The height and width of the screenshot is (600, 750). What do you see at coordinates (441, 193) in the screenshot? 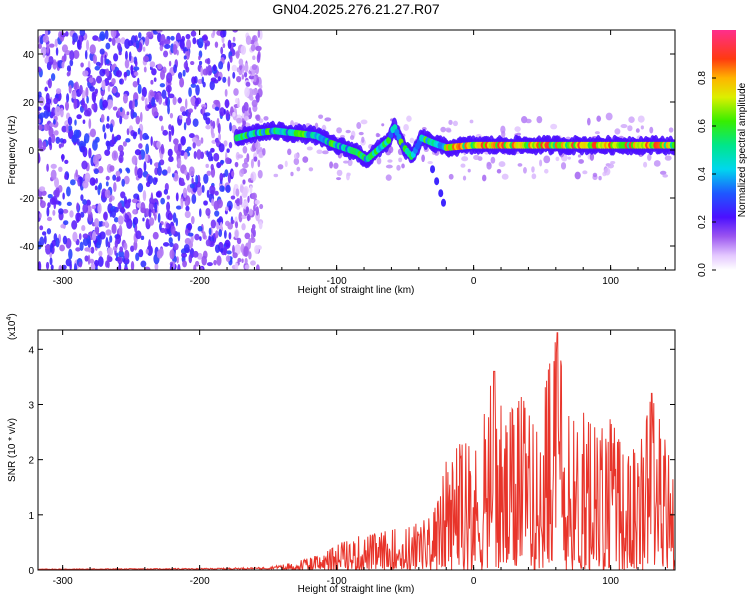
I see `signal-tail` at bounding box center [441, 193].